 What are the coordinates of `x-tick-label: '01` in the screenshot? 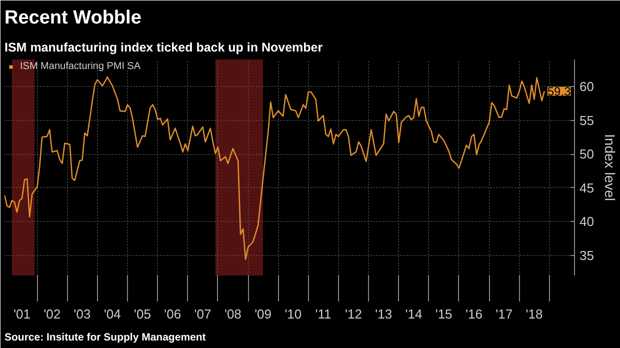 It's located at (22, 314).